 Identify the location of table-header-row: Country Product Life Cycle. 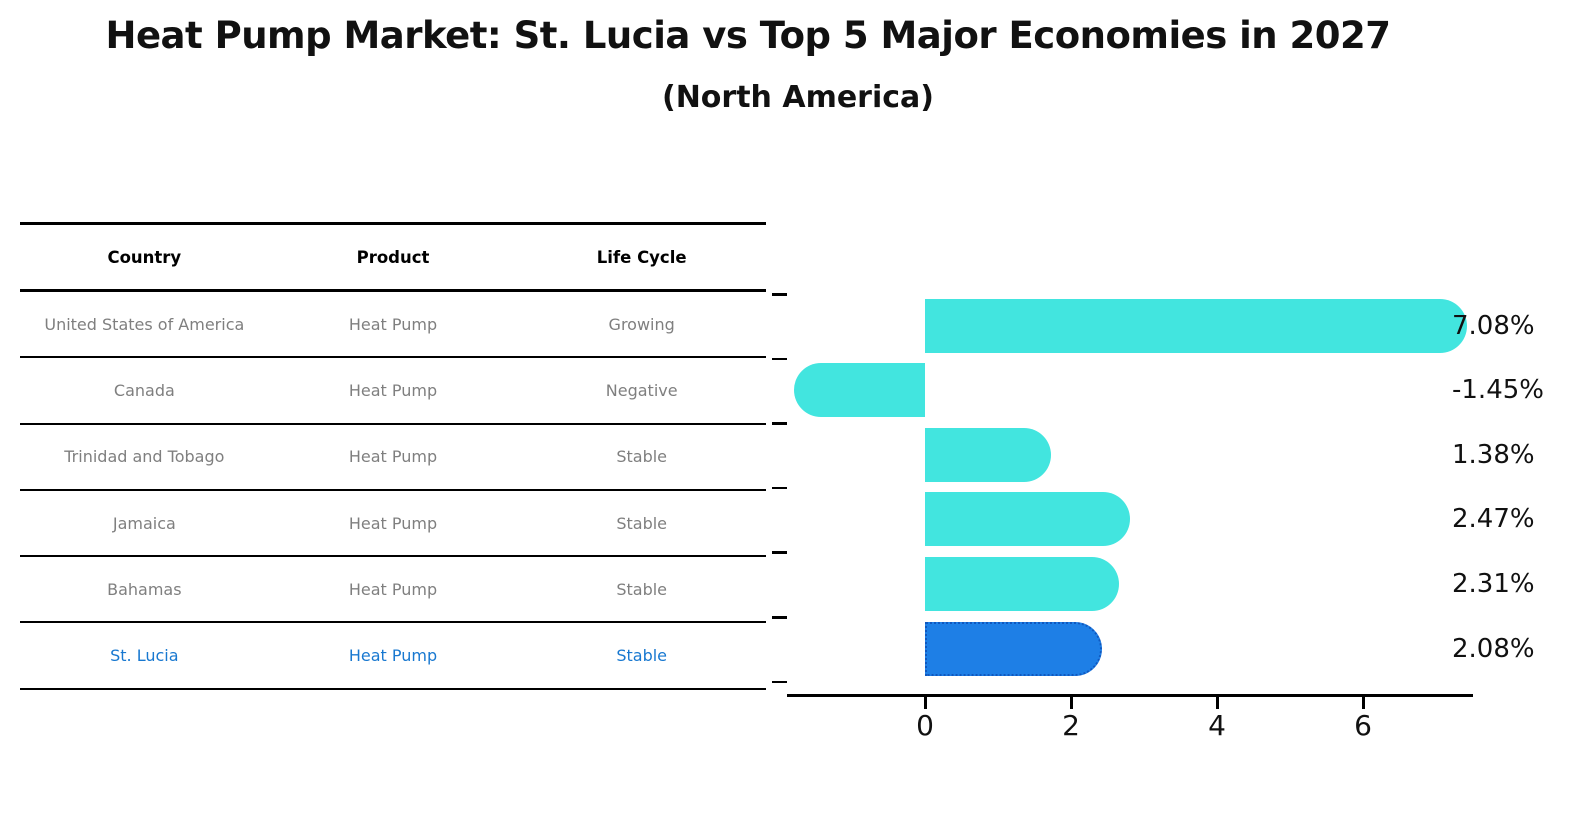
(393, 258).